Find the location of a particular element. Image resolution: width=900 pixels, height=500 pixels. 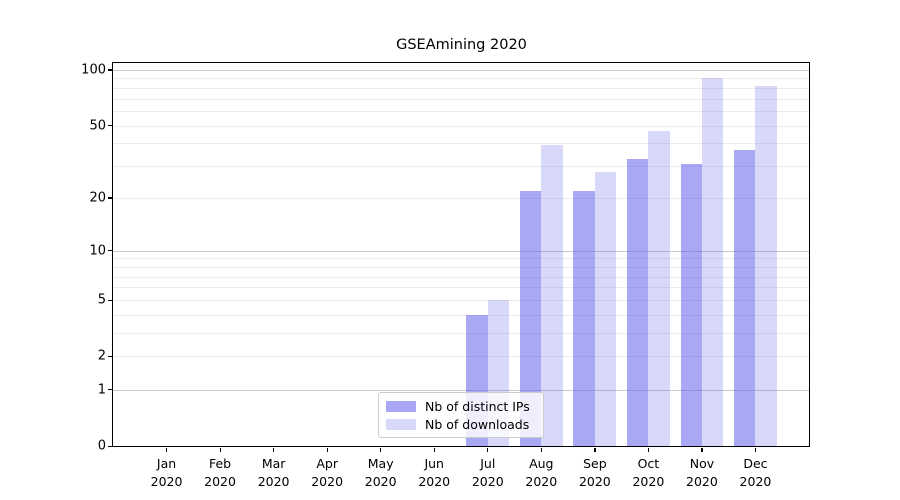

x-tick-label: Sep 2020 is located at coordinates (594, 473).